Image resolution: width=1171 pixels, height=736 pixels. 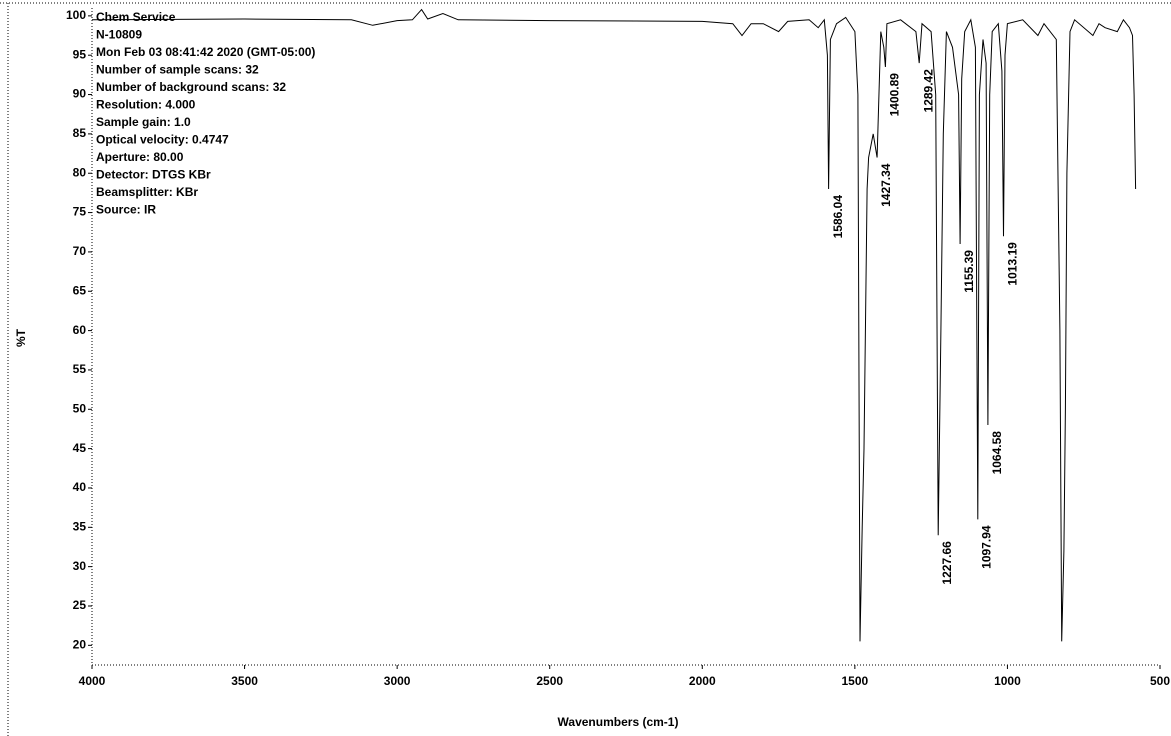 What do you see at coordinates (80, 172) in the screenshot?
I see `y-tick-label: 80` at bounding box center [80, 172].